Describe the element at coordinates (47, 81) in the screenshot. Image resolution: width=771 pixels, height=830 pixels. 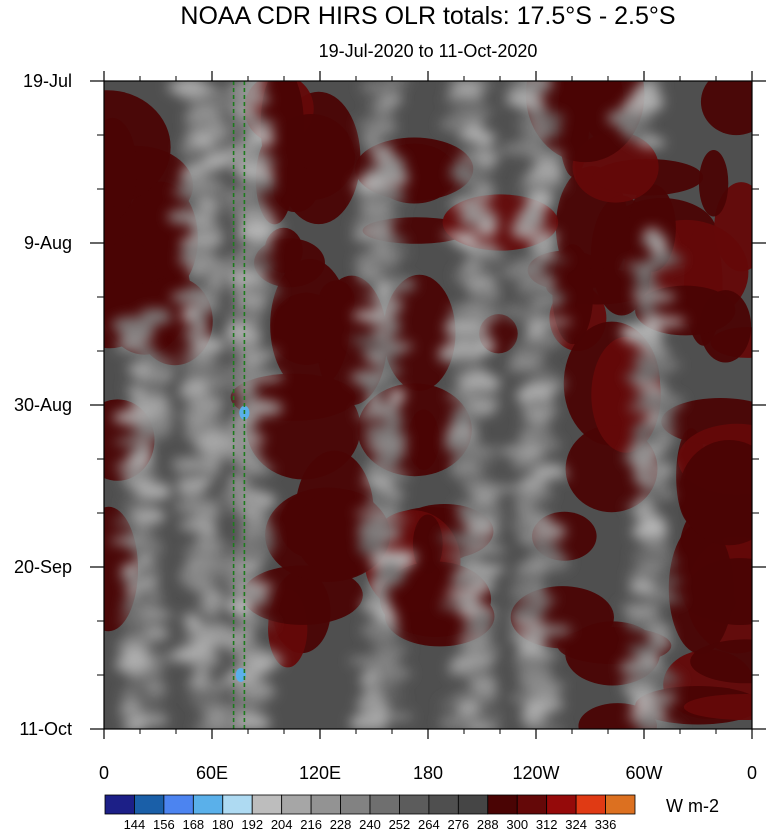
I see `y-tick-label: 19-Jul` at that location.